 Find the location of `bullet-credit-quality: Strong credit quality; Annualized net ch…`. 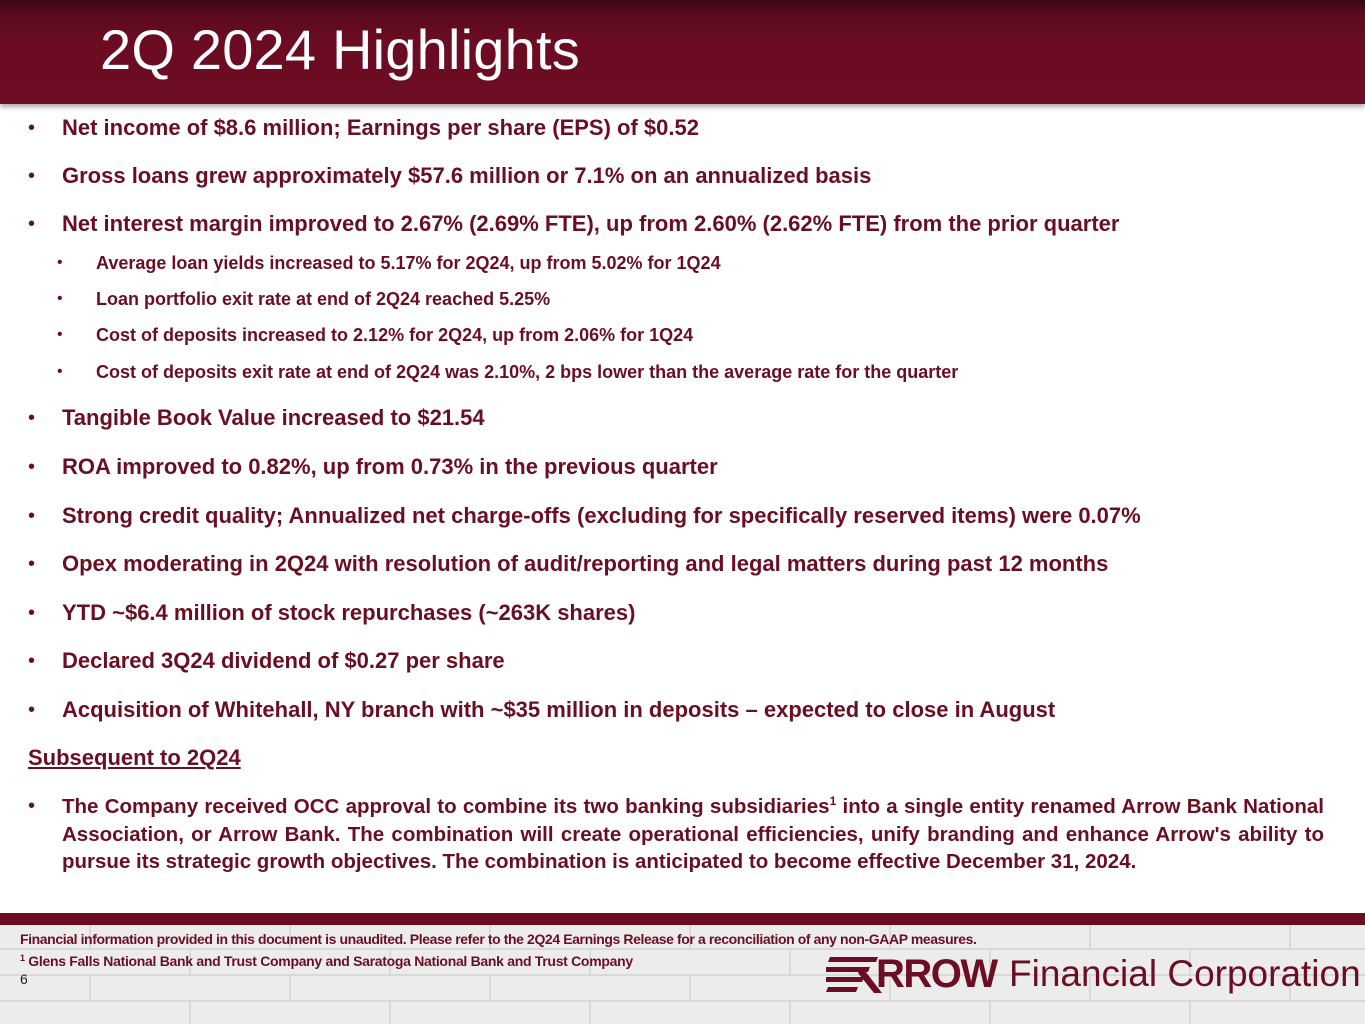

bullet-credit-quality: Strong credit quality; Annualized net ch… is located at coordinates (584, 516).